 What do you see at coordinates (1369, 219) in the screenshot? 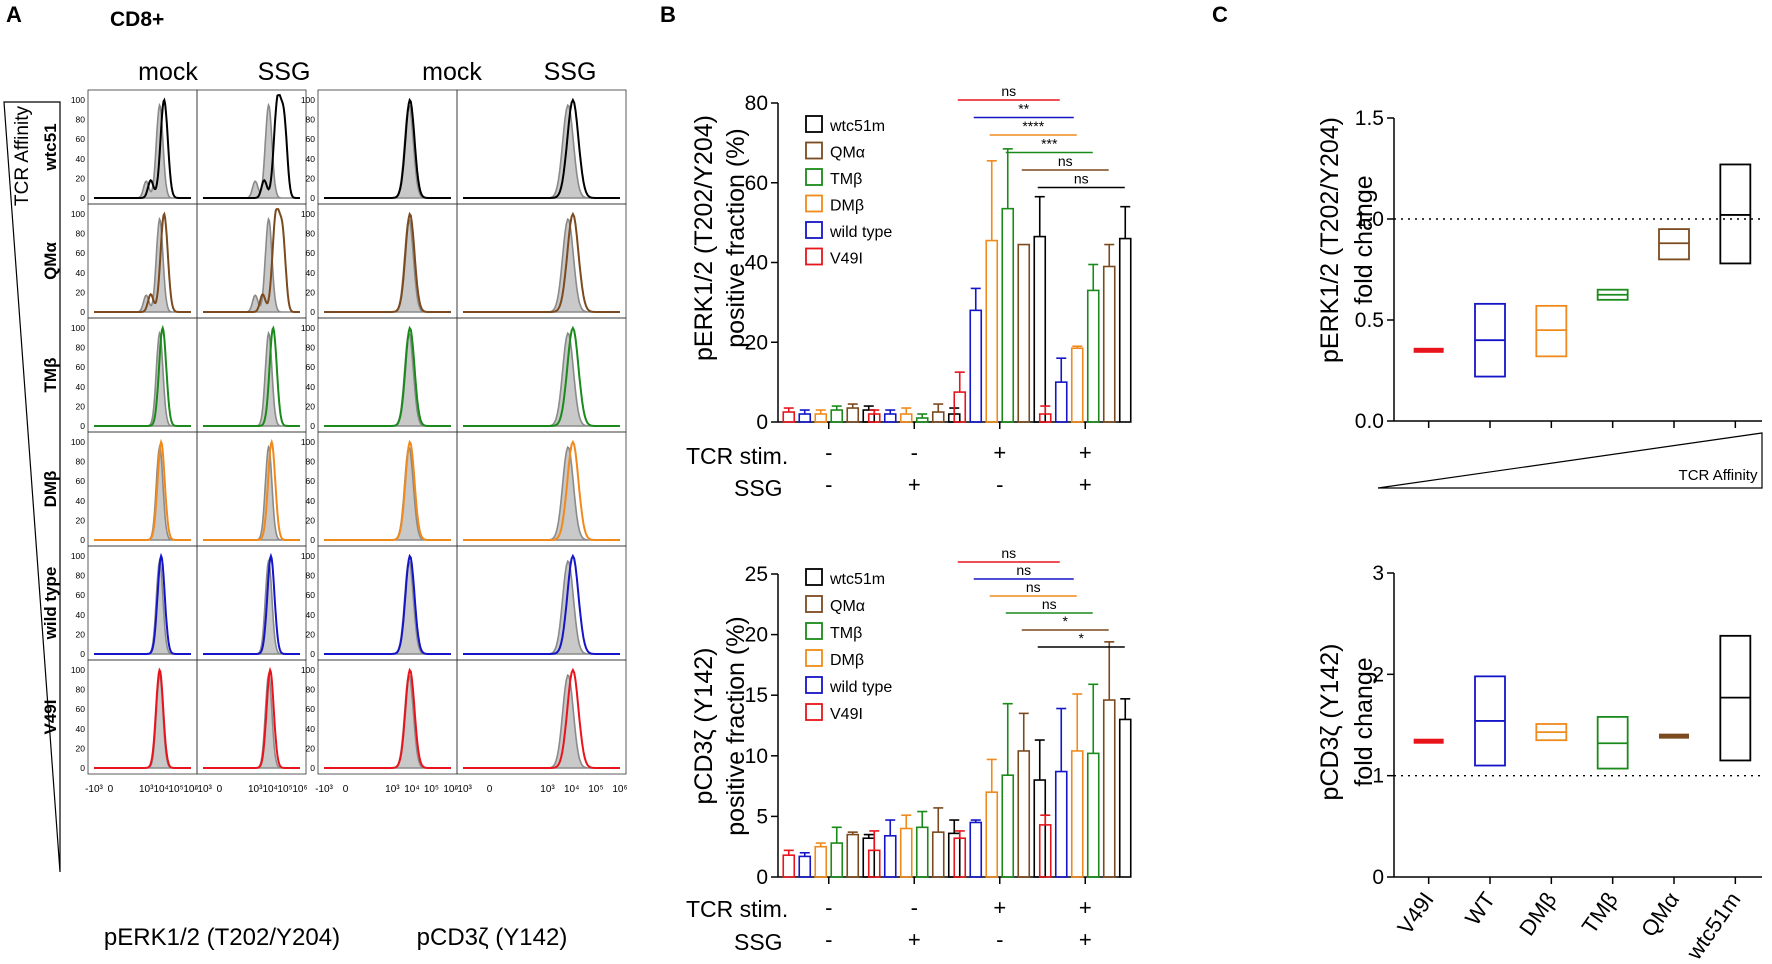
I see `y-tick-label: 1.0` at bounding box center [1369, 219].